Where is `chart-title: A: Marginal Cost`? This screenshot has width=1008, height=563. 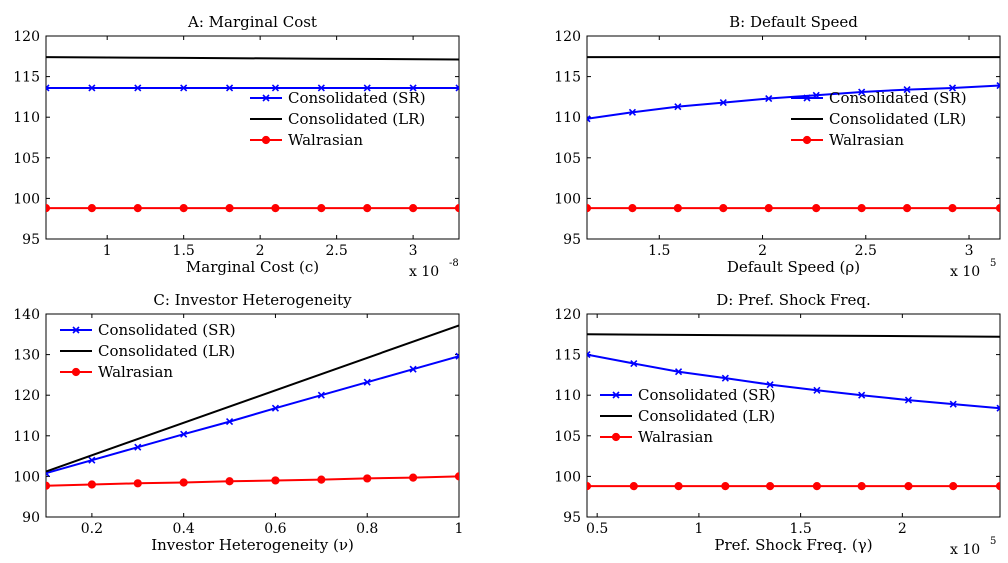 chart-title: A: Marginal Cost is located at coordinates (252, 22).